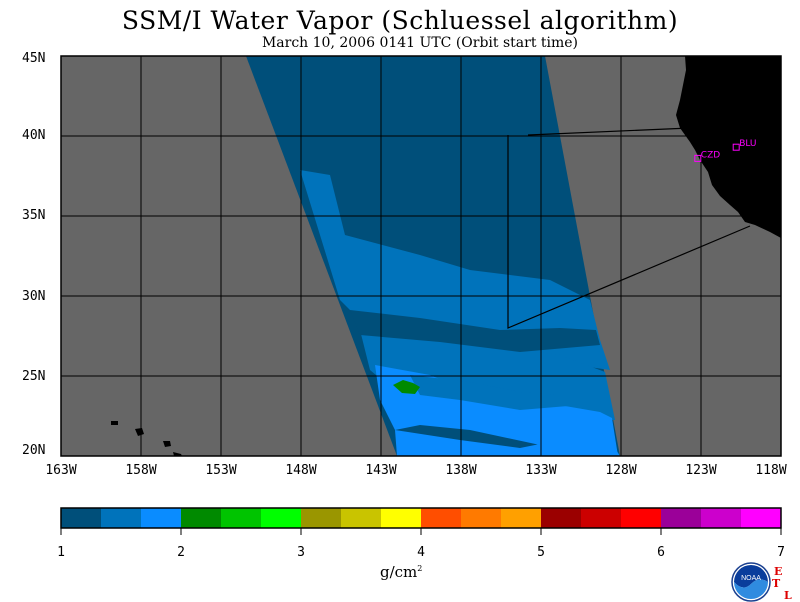 This screenshot has width=800, height=602. What do you see at coordinates (661, 552) in the screenshot?
I see `colorbar-tick-6: 6` at bounding box center [661, 552].